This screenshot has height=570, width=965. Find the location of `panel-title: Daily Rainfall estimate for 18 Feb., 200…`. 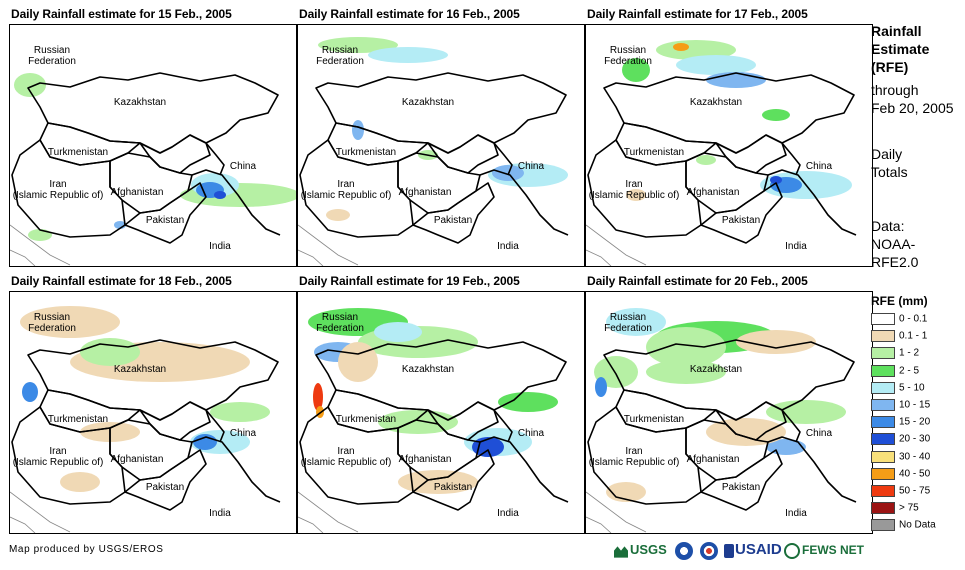

panel-title: Daily Rainfall estimate for 18 Feb., 200… is located at coordinates (121, 281).